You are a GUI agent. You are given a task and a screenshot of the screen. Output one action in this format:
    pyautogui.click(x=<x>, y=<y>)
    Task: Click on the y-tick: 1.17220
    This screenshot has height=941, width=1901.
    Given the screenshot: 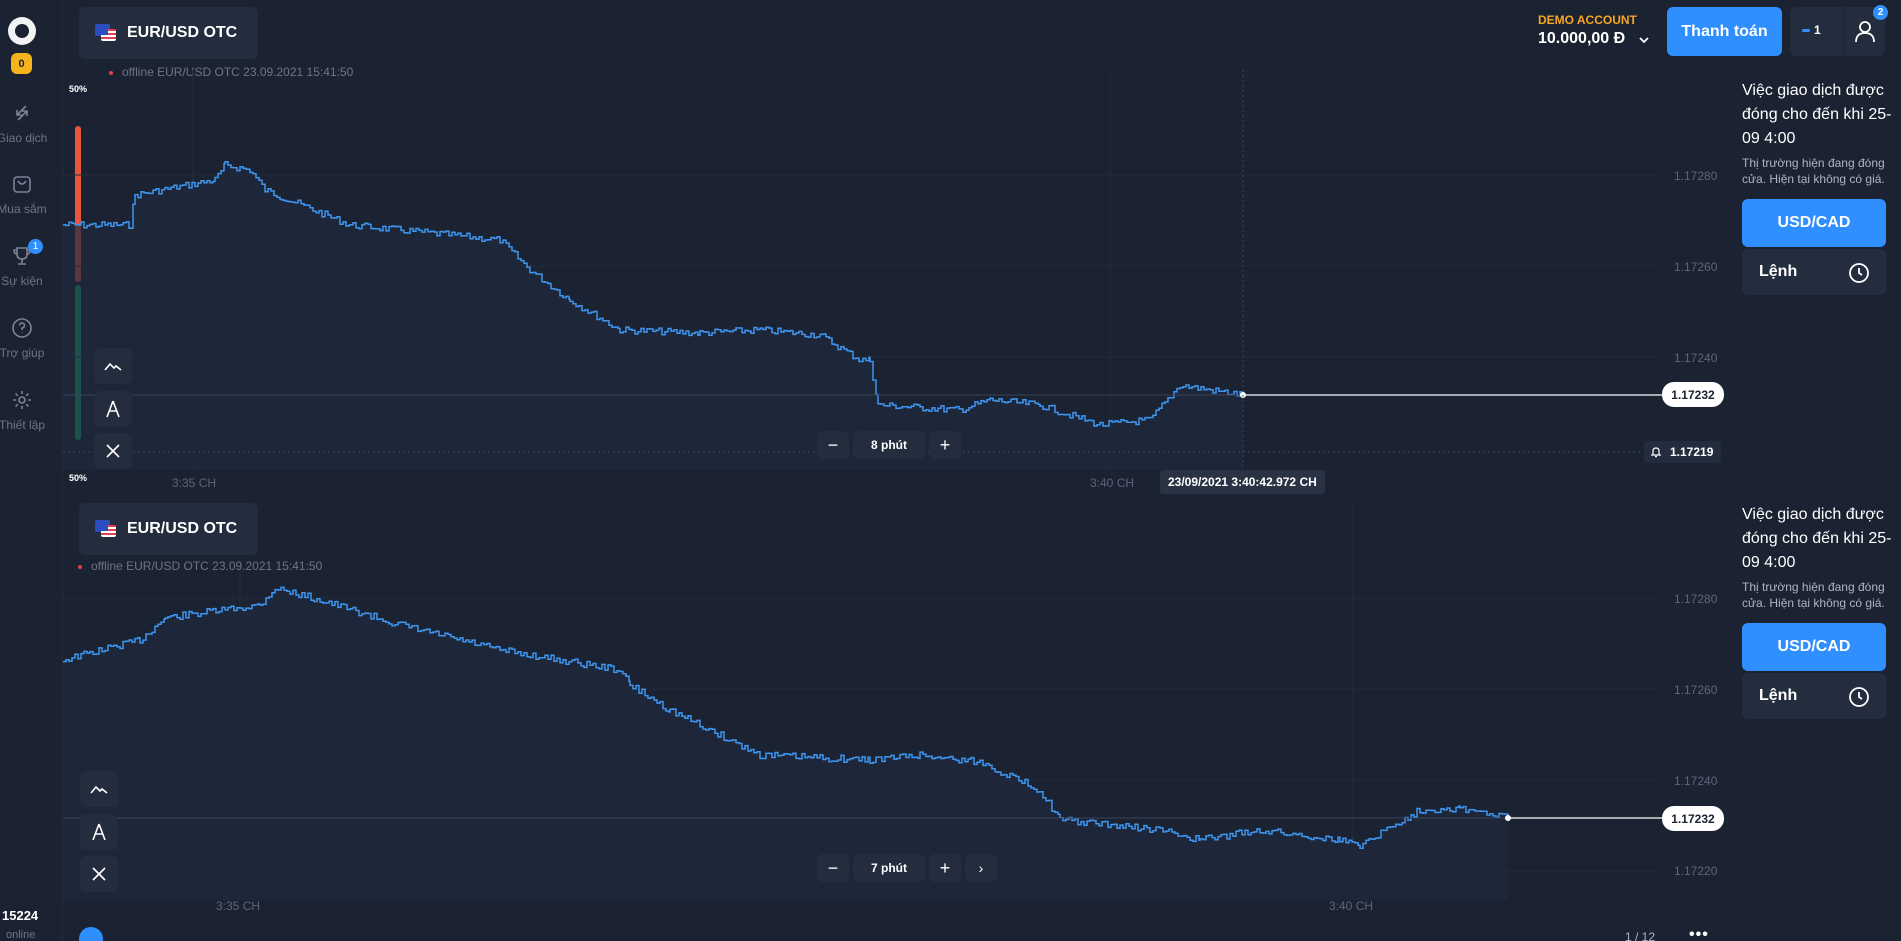 What is the action you would take?
    pyautogui.click(x=1696, y=871)
    